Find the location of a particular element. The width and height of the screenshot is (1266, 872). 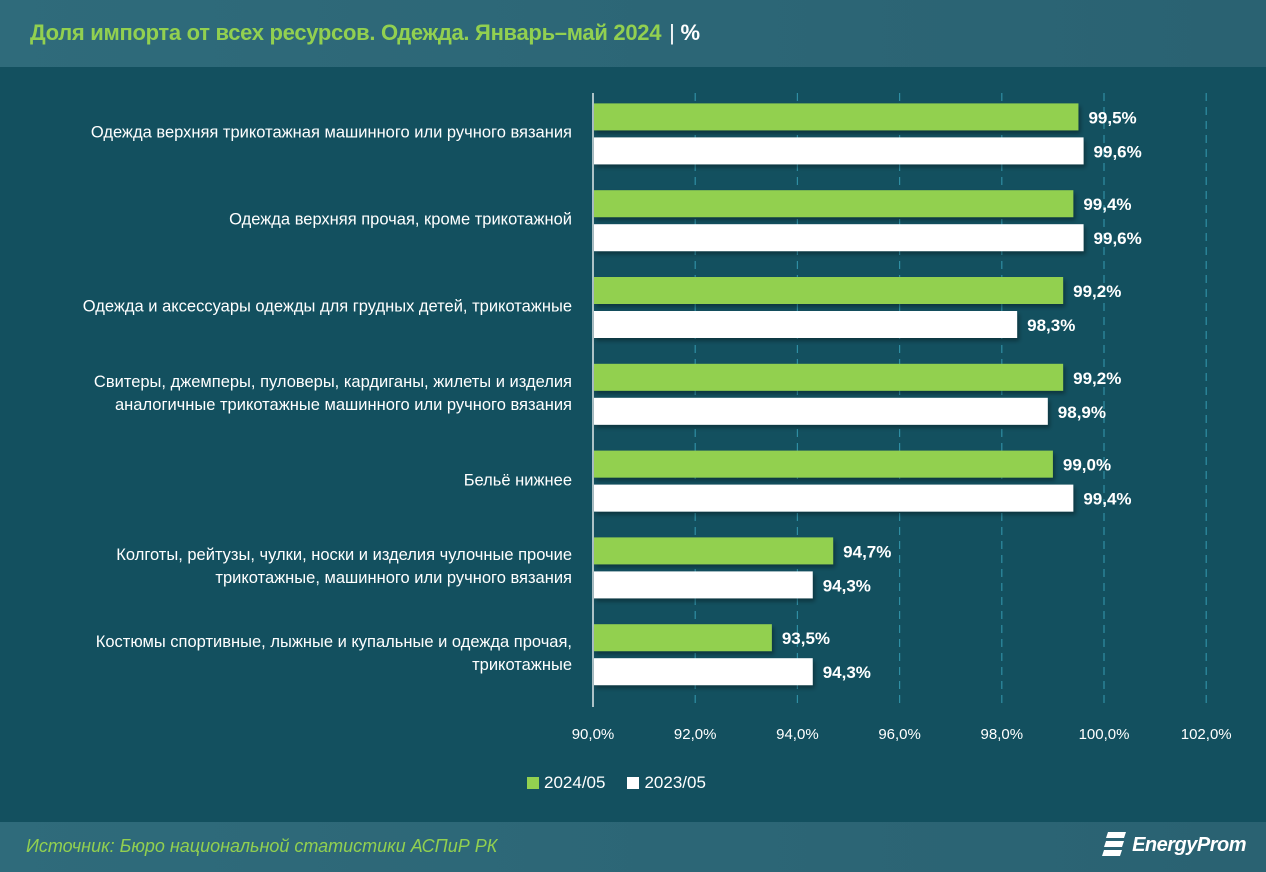

energyprom-logo: EnergyProm is located at coordinates (1174, 845).